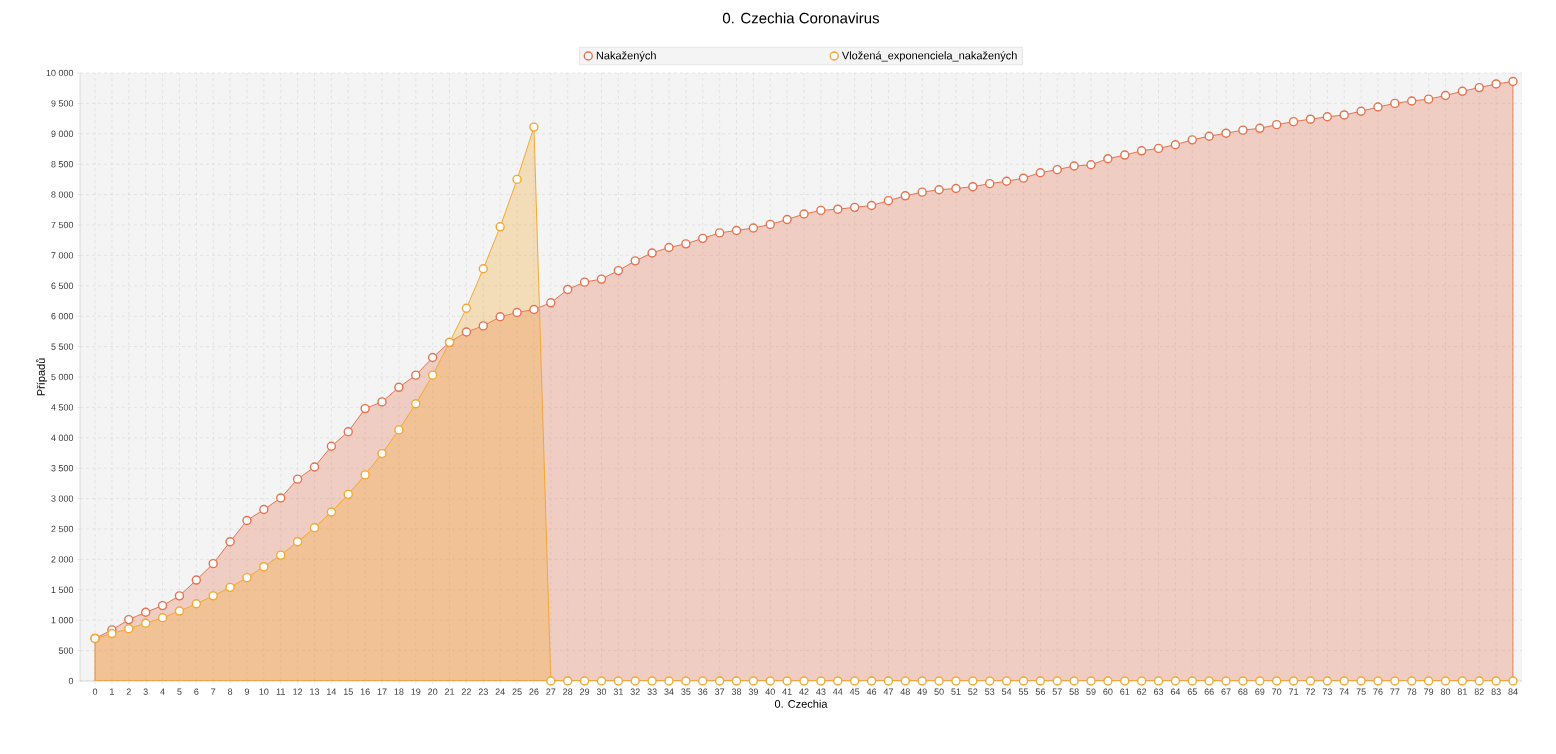 Image resolution: width=1556 pixels, height=754 pixels. Describe the element at coordinates (770, 691) in the screenshot. I see `x-tick-label: 40` at that location.